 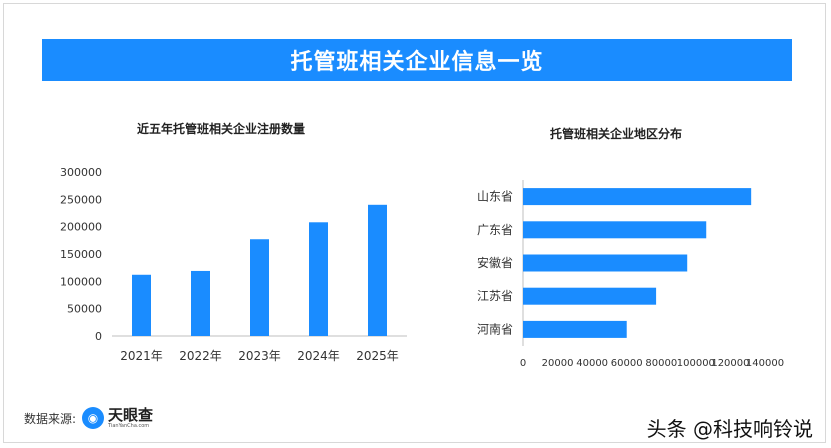 I want to click on y-tick-label: 200000, so click(x=81, y=227).